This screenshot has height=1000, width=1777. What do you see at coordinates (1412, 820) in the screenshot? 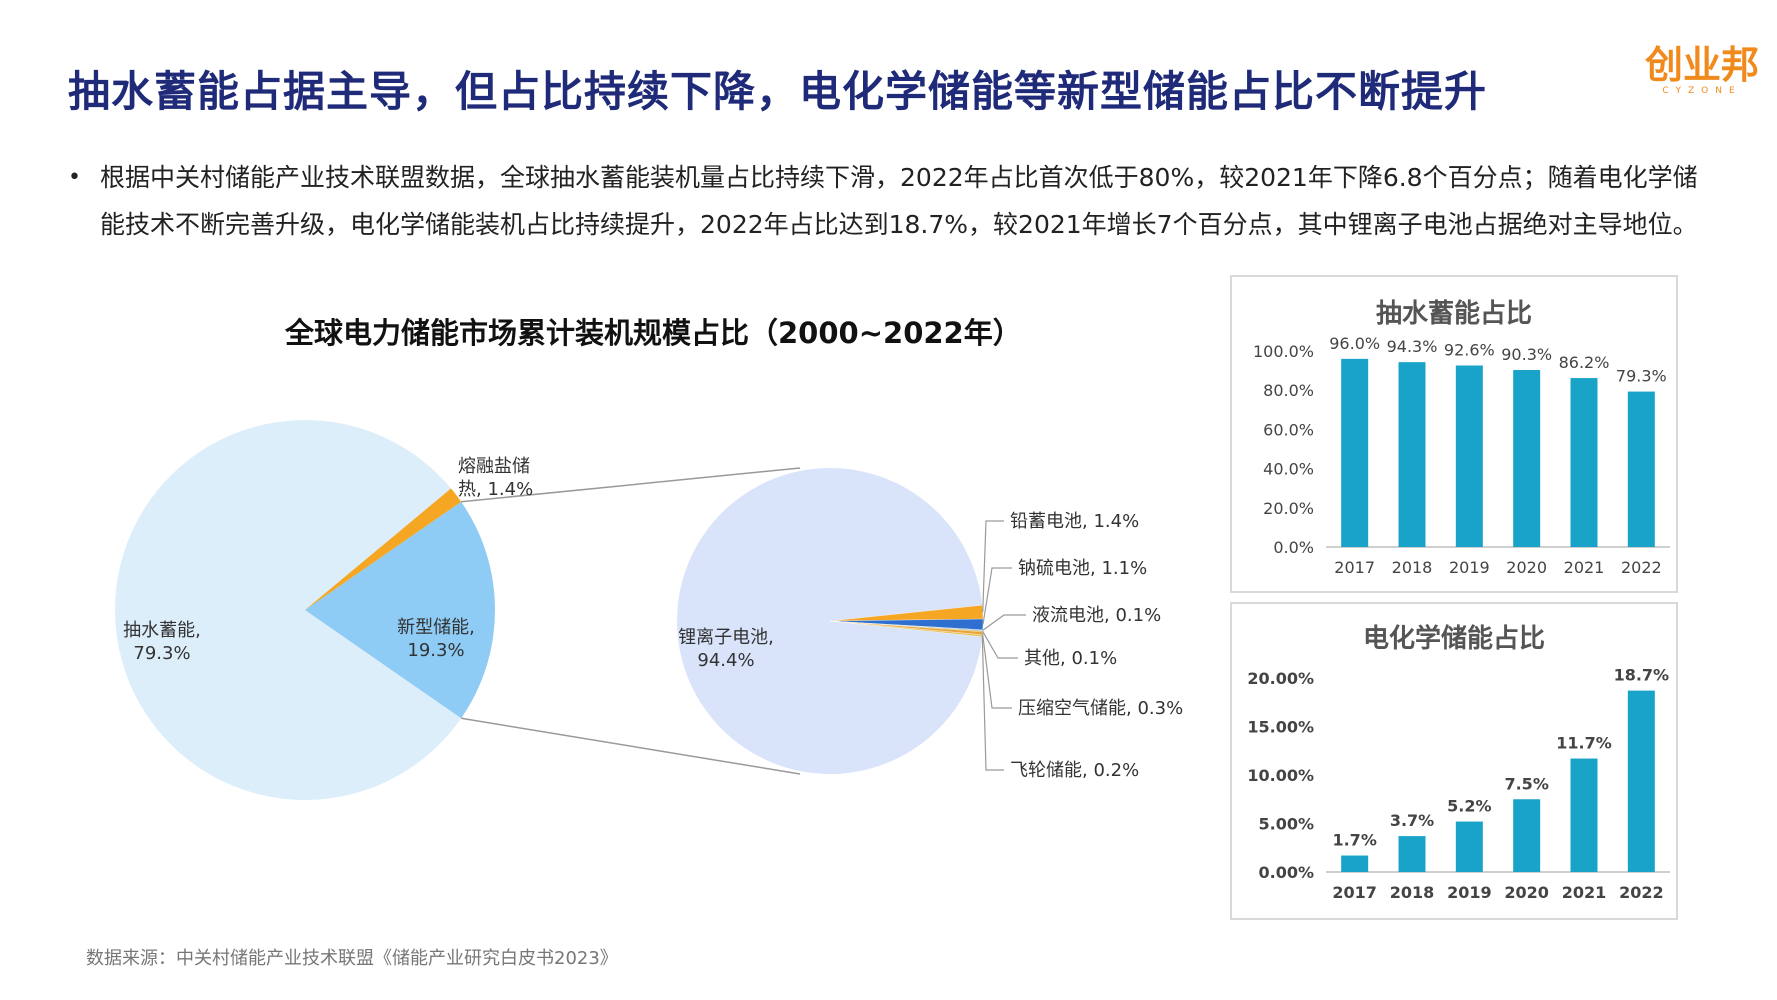
I see `bar-value-label: 3.7%` at bounding box center [1412, 820].